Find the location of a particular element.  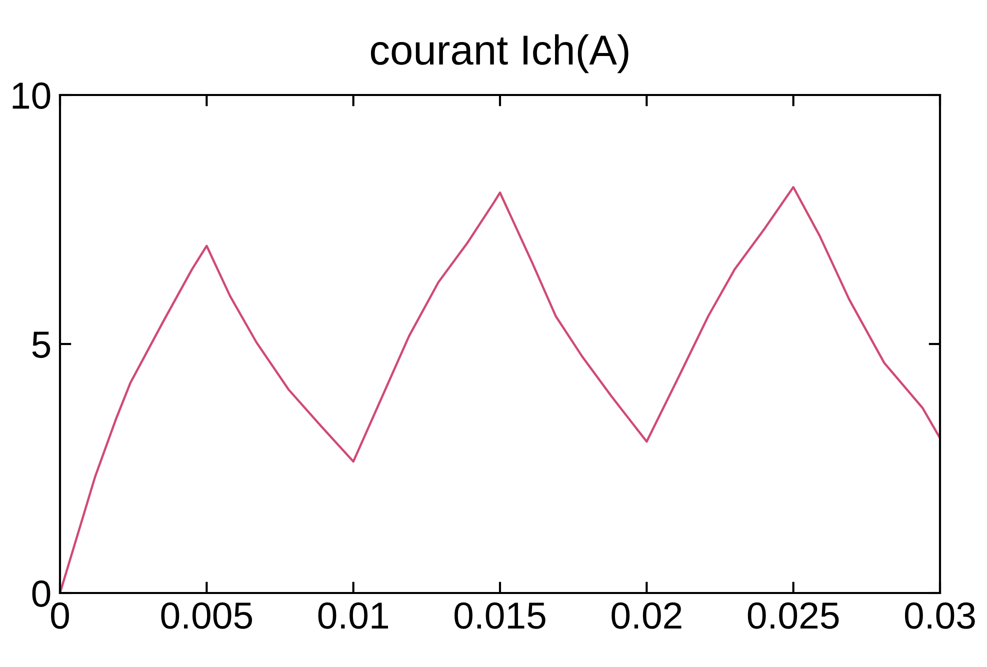

x-tick-label: 0.03 is located at coordinates (939, 615).